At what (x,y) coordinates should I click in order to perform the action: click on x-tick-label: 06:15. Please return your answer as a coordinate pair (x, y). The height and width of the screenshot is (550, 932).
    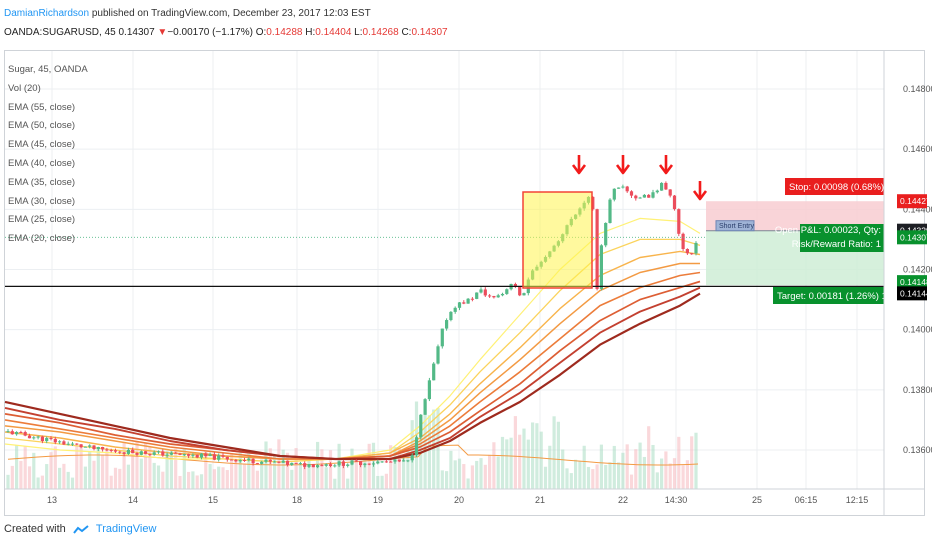
    Looking at the image, I should click on (806, 500).